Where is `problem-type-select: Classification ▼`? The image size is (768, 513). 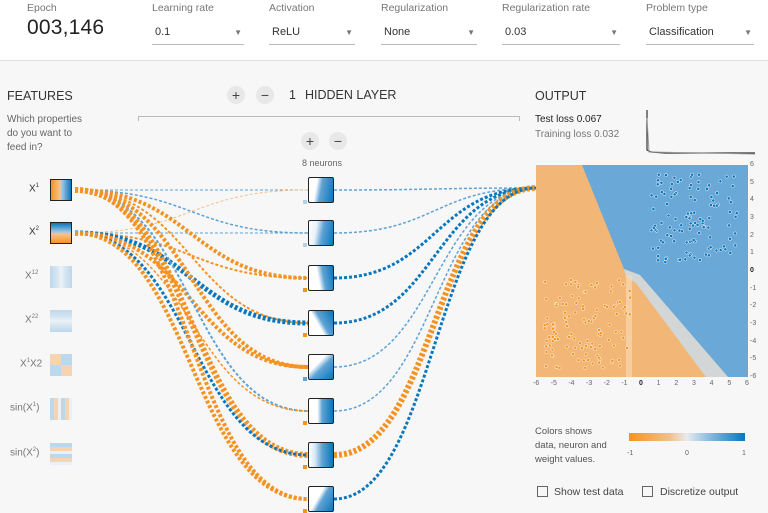 problem-type-select: Classification ▼ is located at coordinates (700, 33).